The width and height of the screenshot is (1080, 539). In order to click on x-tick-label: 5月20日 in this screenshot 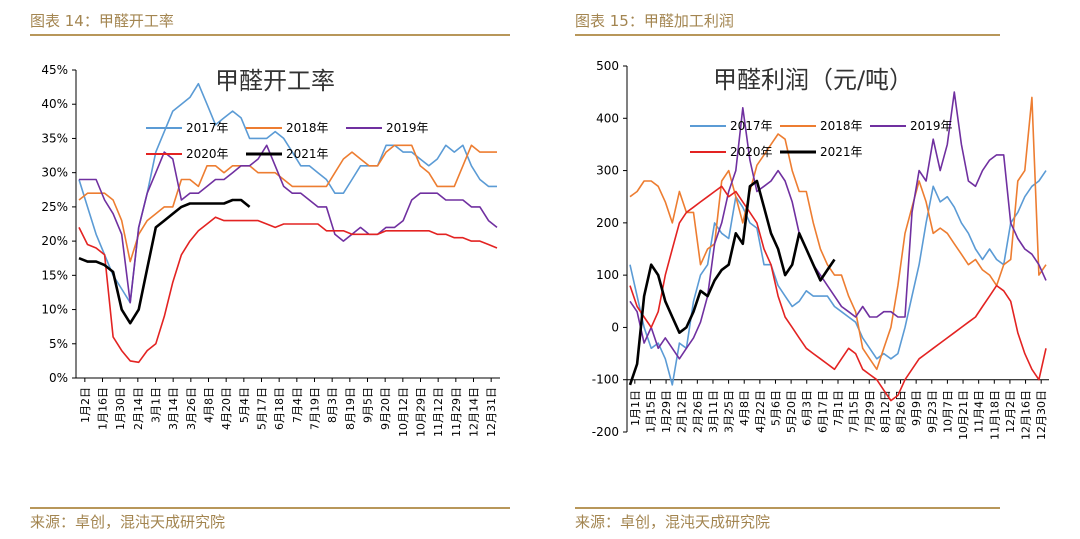, I will do `click(791, 411)`.